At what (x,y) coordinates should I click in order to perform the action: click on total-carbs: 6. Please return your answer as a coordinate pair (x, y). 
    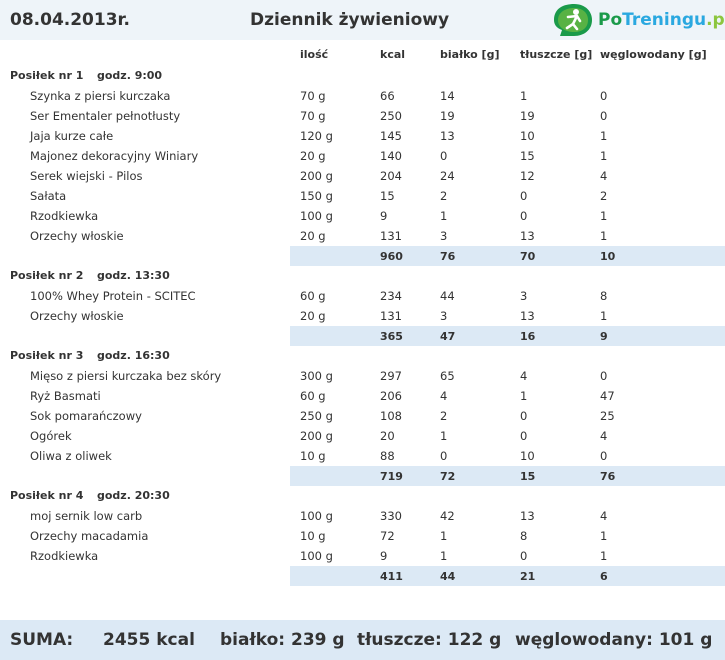
    Looking at the image, I should click on (604, 576).